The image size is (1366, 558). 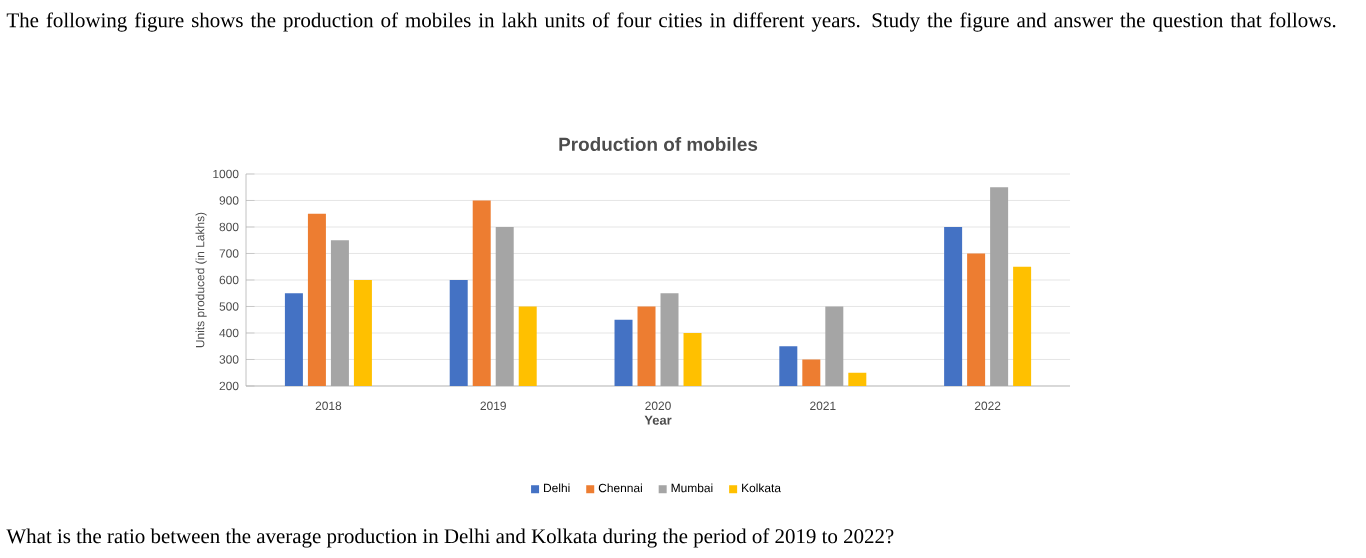 What do you see at coordinates (658, 144) in the screenshot?
I see `chart-title: Production of mobiles` at bounding box center [658, 144].